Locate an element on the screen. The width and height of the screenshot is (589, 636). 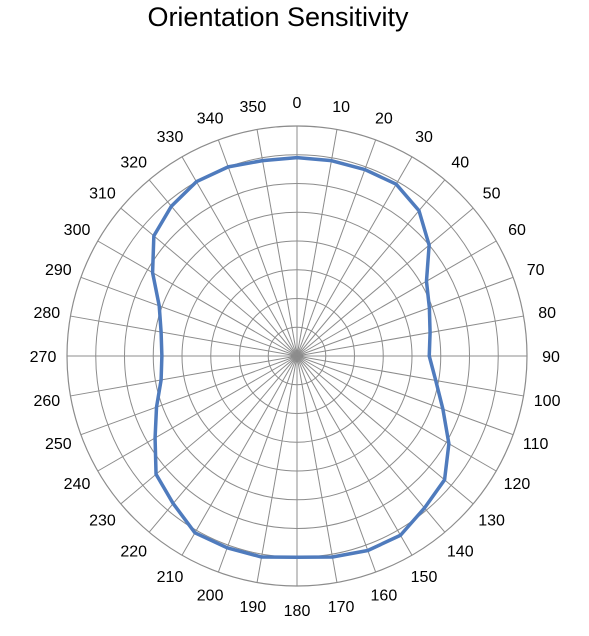
angle-tick-label: 320 is located at coordinates (133, 162).